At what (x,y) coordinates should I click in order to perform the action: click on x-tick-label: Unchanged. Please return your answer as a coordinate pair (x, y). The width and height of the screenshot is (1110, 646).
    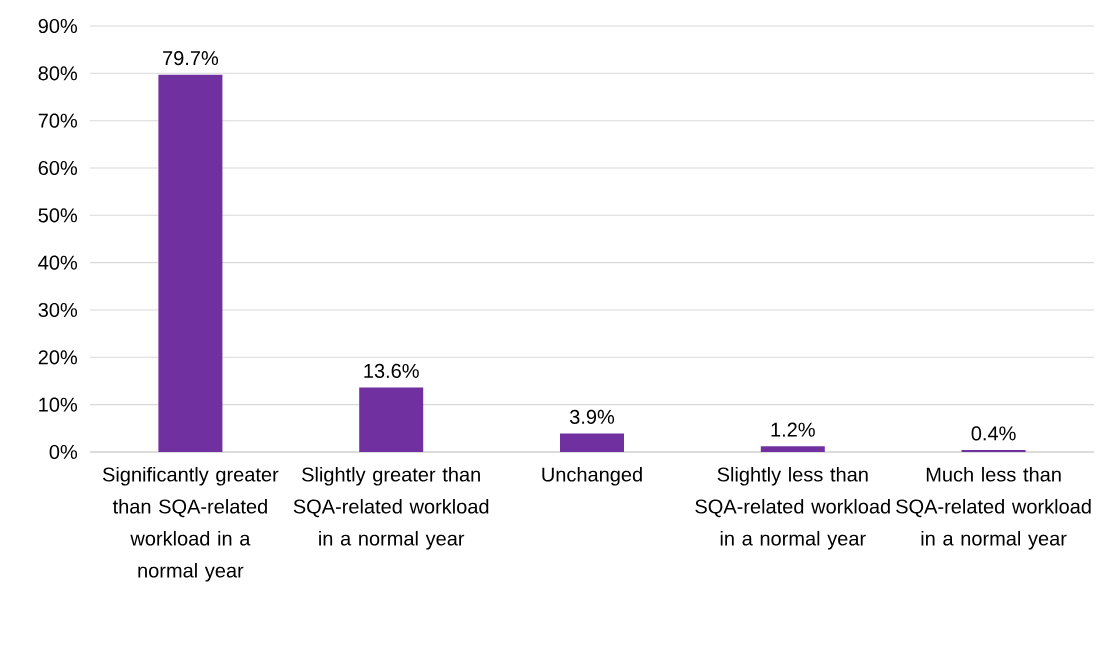
    Looking at the image, I should click on (592, 476).